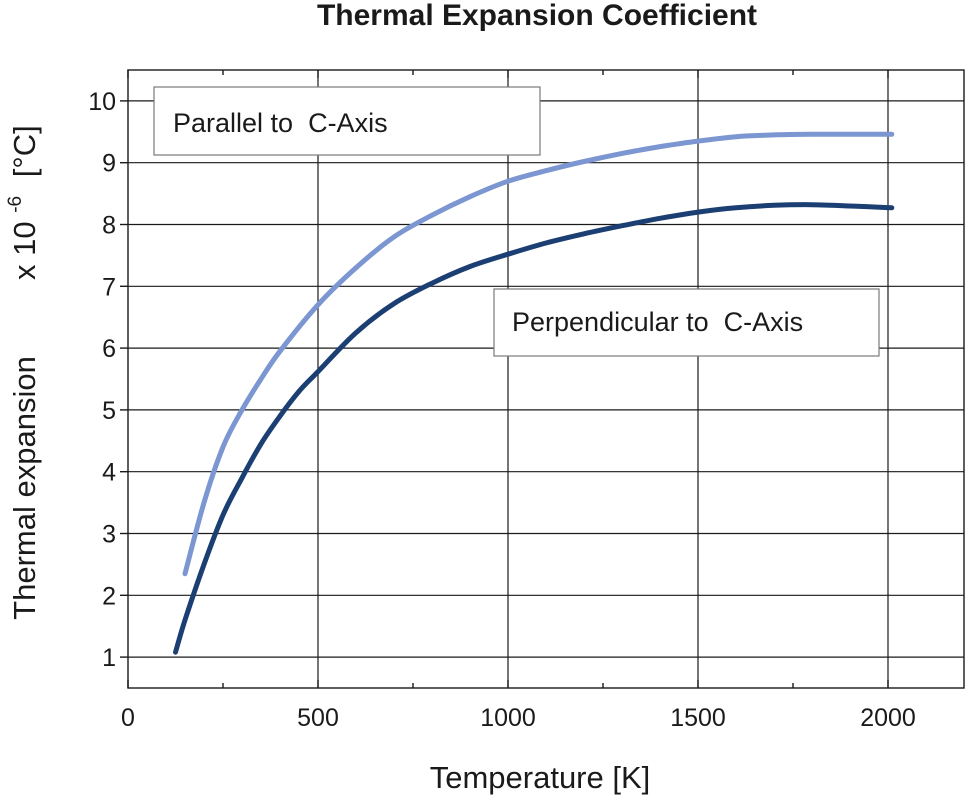 This screenshot has width=966, height=798. Describe the element at coordinates (109, 349) in the screenshot. I see `y-tick-label: 6` at that location.